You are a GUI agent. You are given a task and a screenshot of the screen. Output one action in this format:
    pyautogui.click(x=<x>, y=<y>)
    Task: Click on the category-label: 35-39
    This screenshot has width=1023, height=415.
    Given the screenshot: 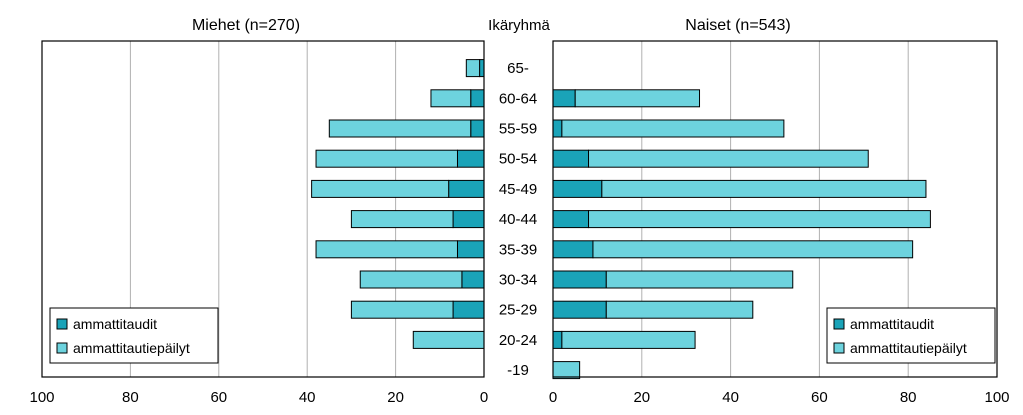 What is the action you would take?
    pyautogui.click(x=518, y=249)
    